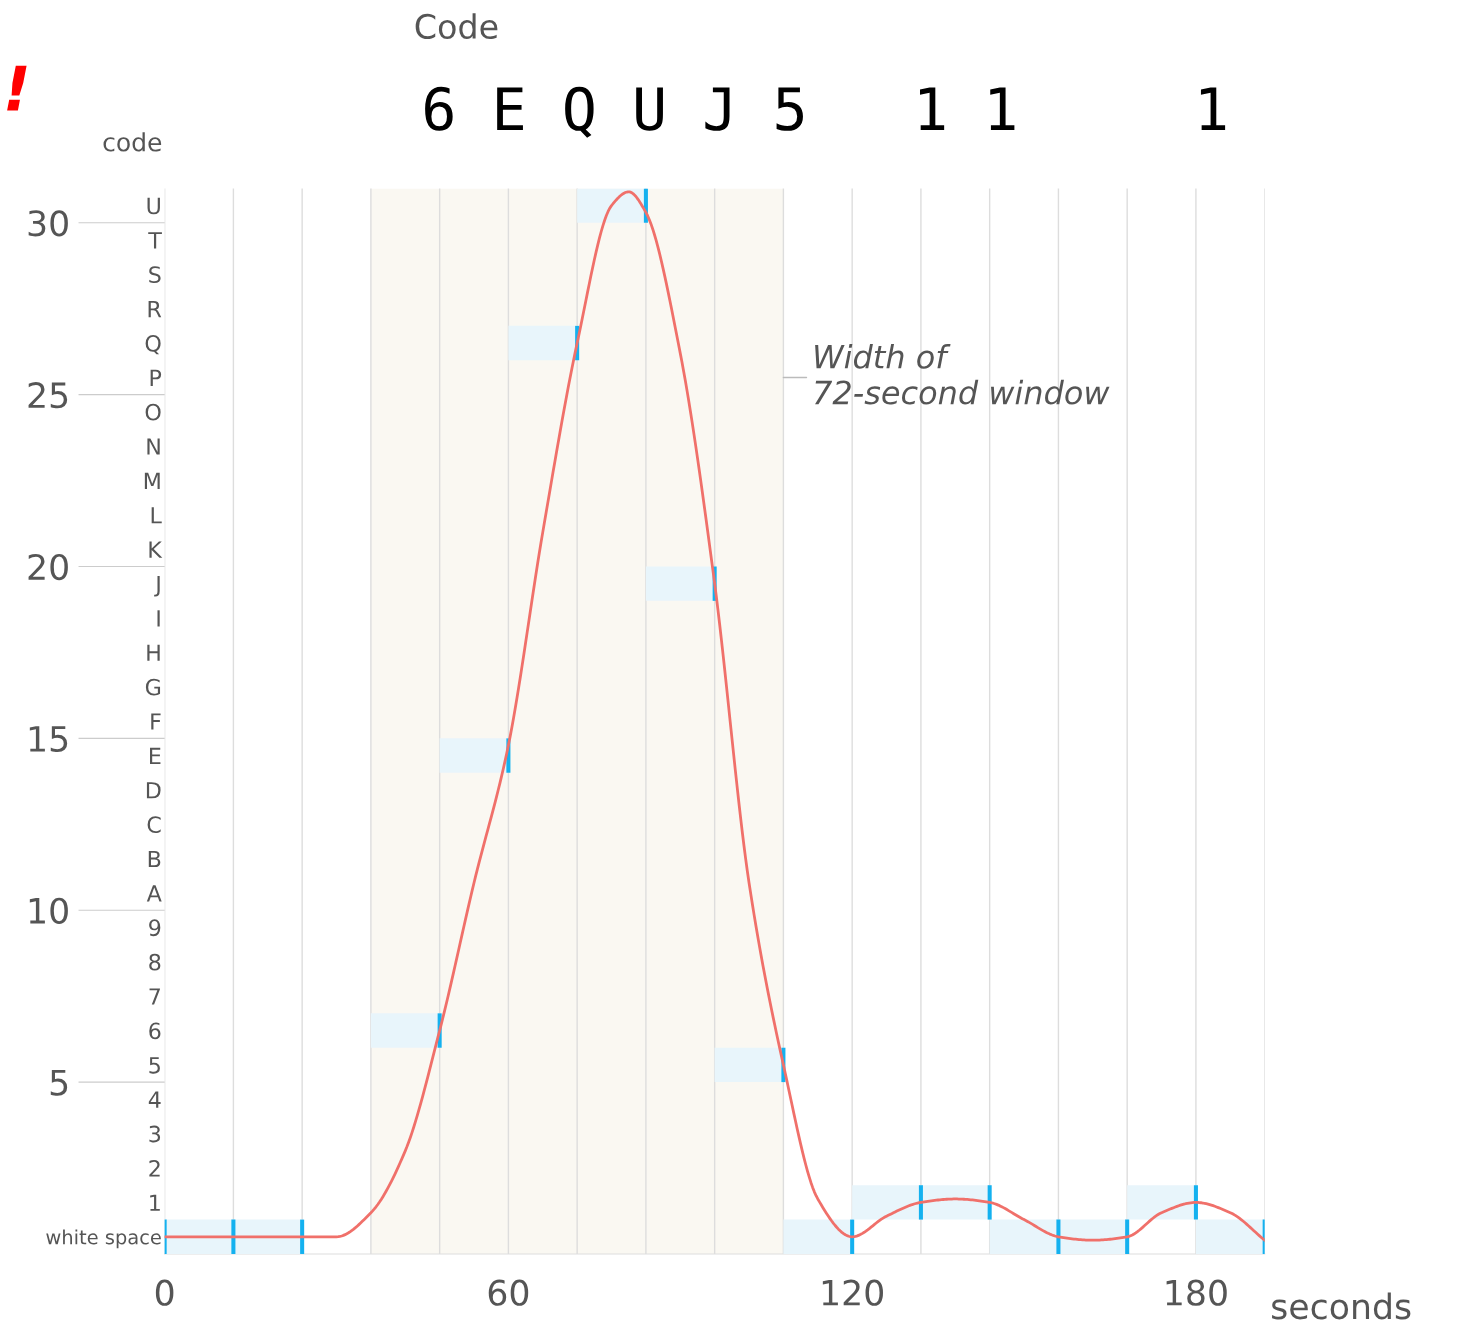 This screenshot has width=1457, height=1336. What do you see at coordinates (153, 206) in the screenshot?
I see `y2-tick-label: U` at bounding box center [153, 206].